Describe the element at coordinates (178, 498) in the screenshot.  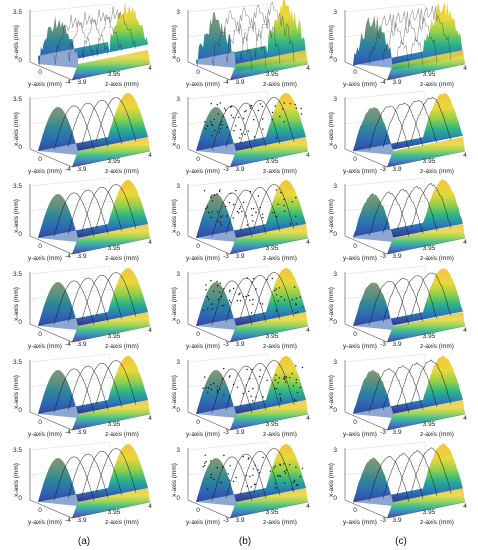
I see `z-tick-zero: 0` at that location.